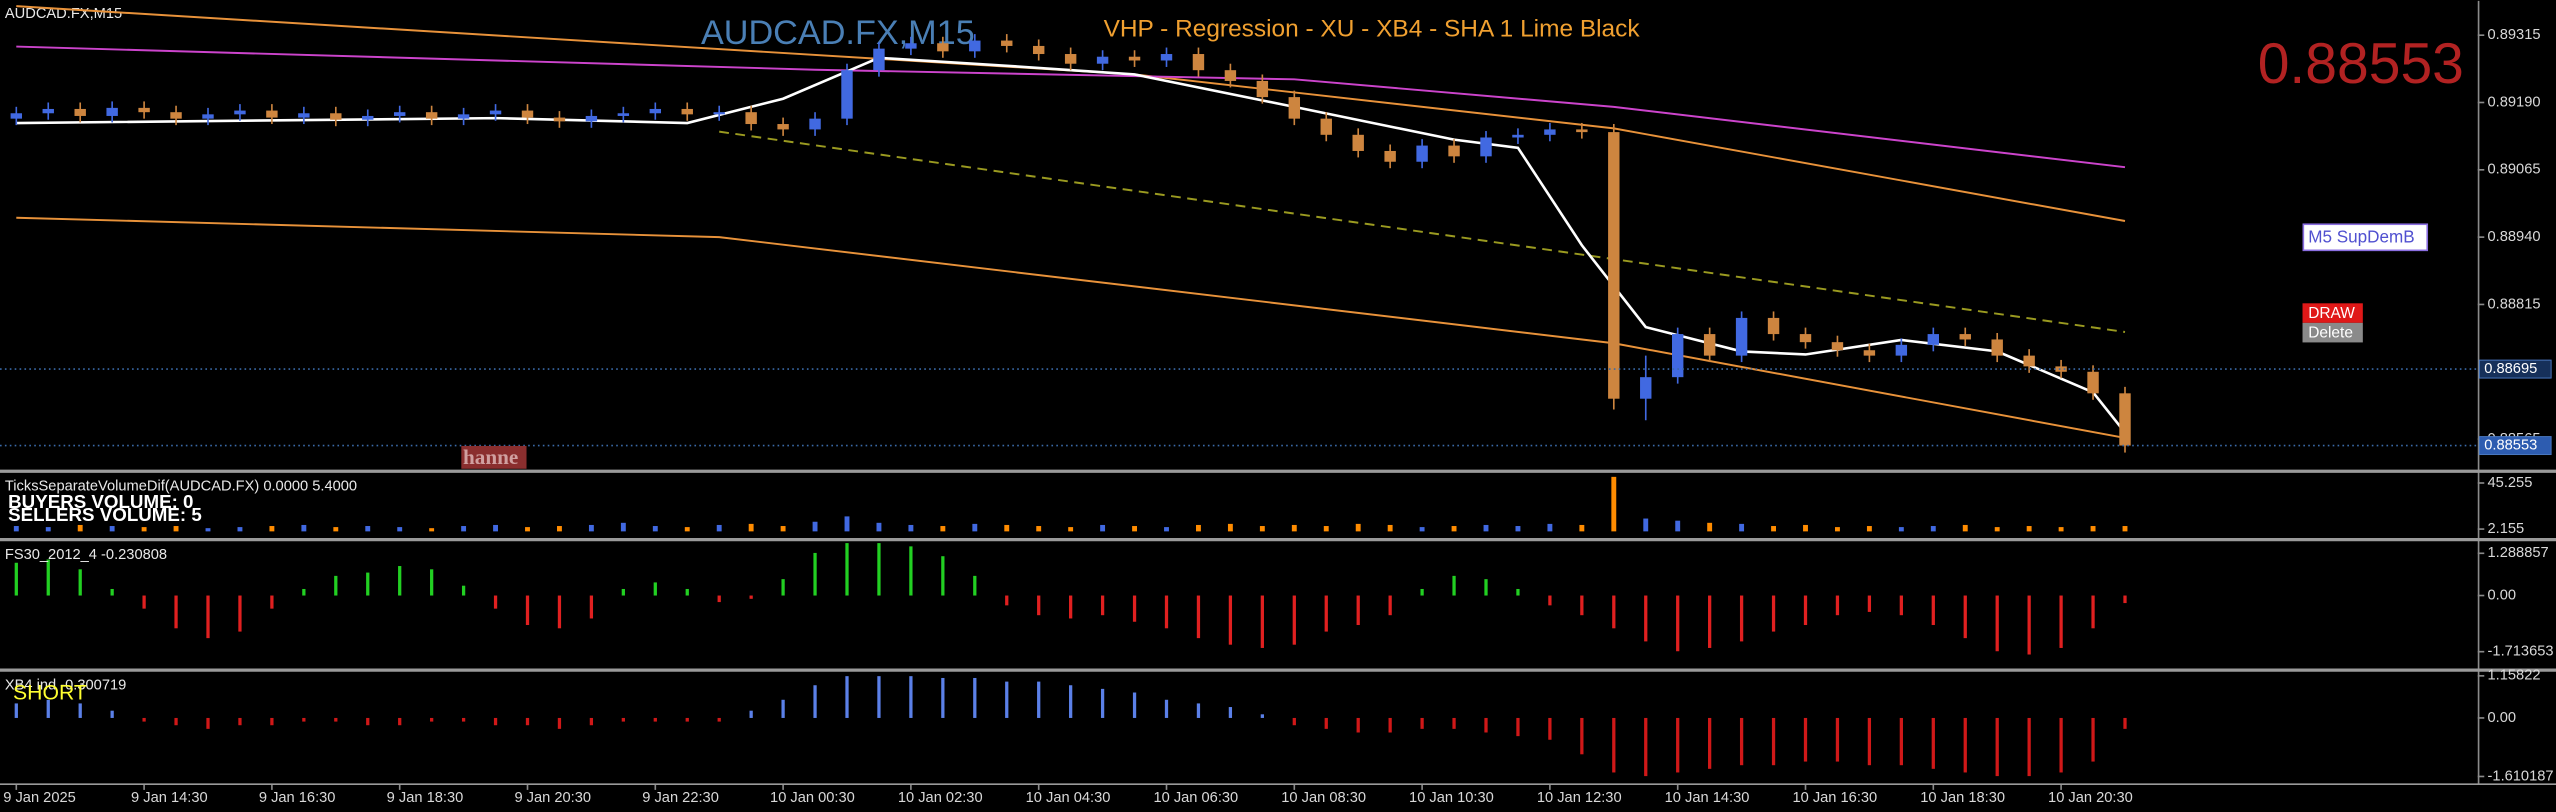 This screenshot has height=812, width=2556. What do you see at coordinates (1451, 798) in the screenshot?
I see `x-tick-label: 10 Jan 10:30` at bounding box center [1451, 798].